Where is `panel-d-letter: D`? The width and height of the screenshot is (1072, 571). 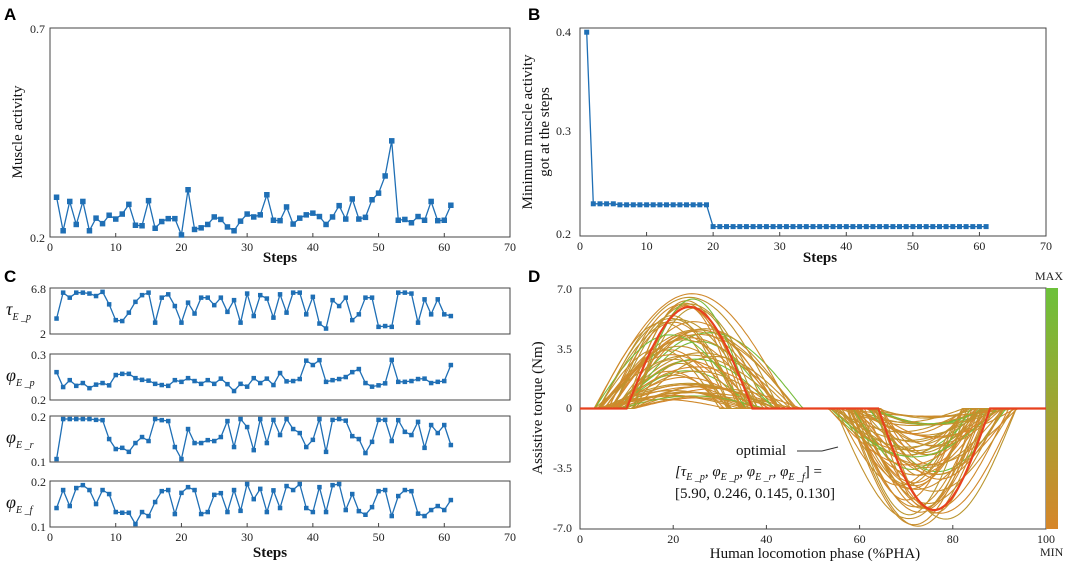 panel-d-letter: D is located at coordinates (534, 276).